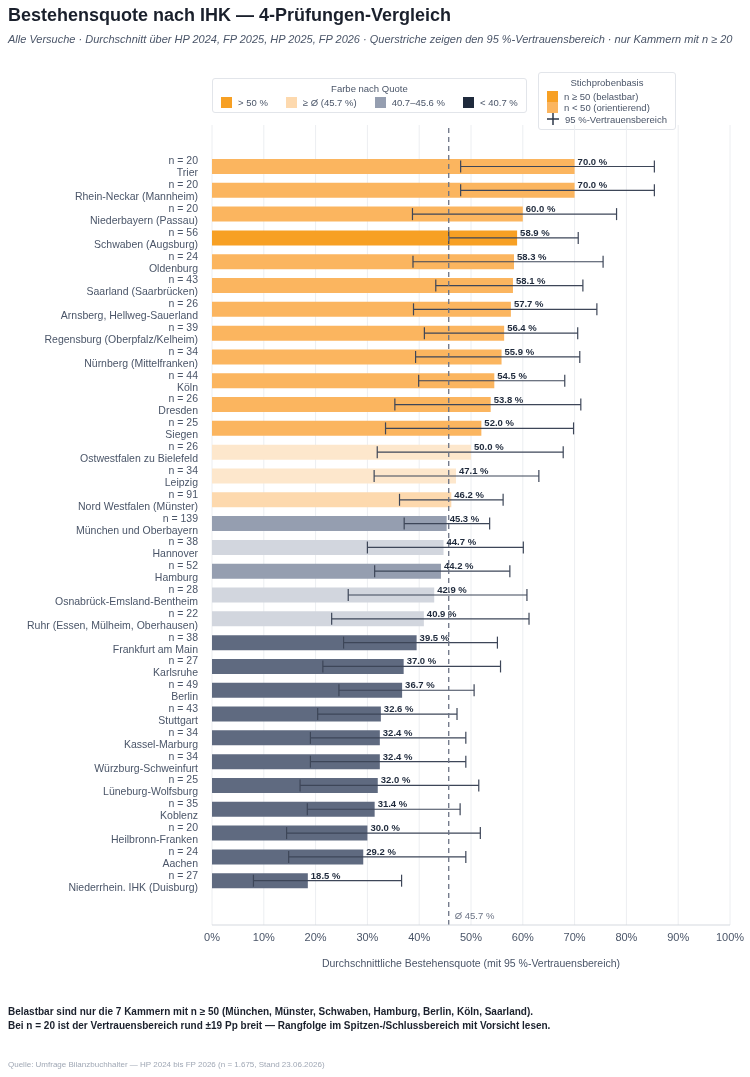 The height and width of the screenshot is (1077, 750). What do you see at coordinates (329, 102) in the screenshot?
I see `legend-label: ≥ Ø (45.7 %)` at bounding box center [329, 102].